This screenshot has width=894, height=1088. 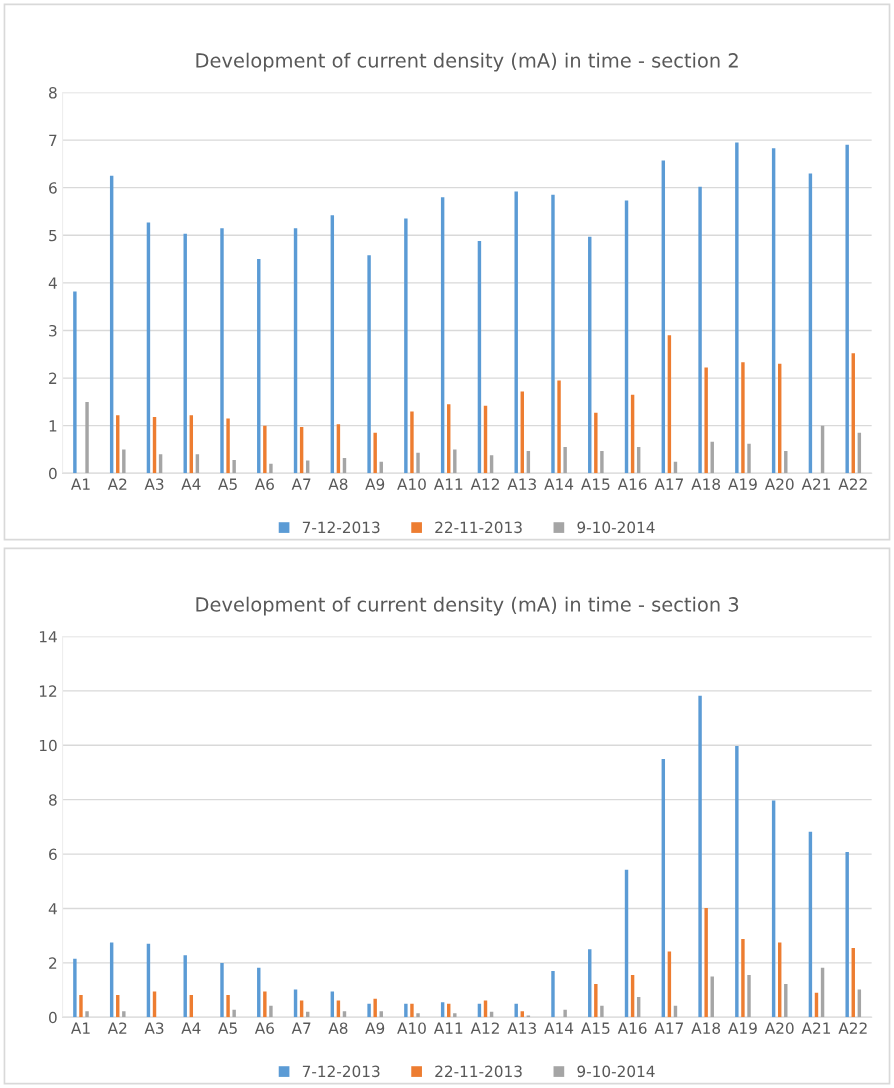 I want to click on y-tick-label: 10, so click(x=48, y=745).